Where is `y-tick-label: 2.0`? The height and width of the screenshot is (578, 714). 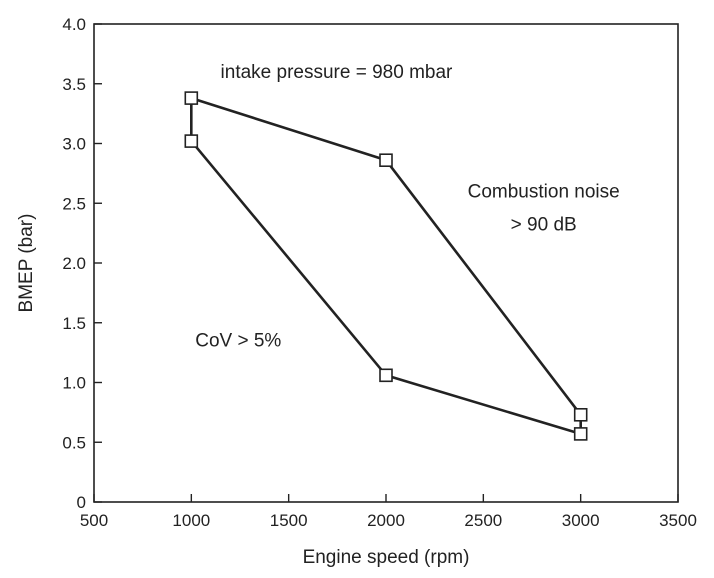
y-tick-label: 2.0 is located at coordinates (74, 263).